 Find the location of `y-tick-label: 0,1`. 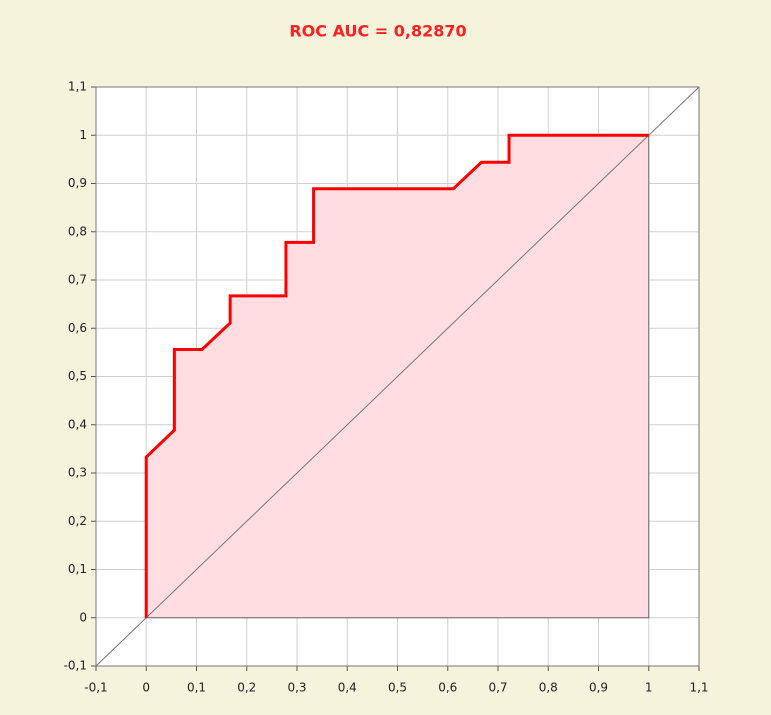

y-tick-label: 0,1 is located at coordinates (77, 569).